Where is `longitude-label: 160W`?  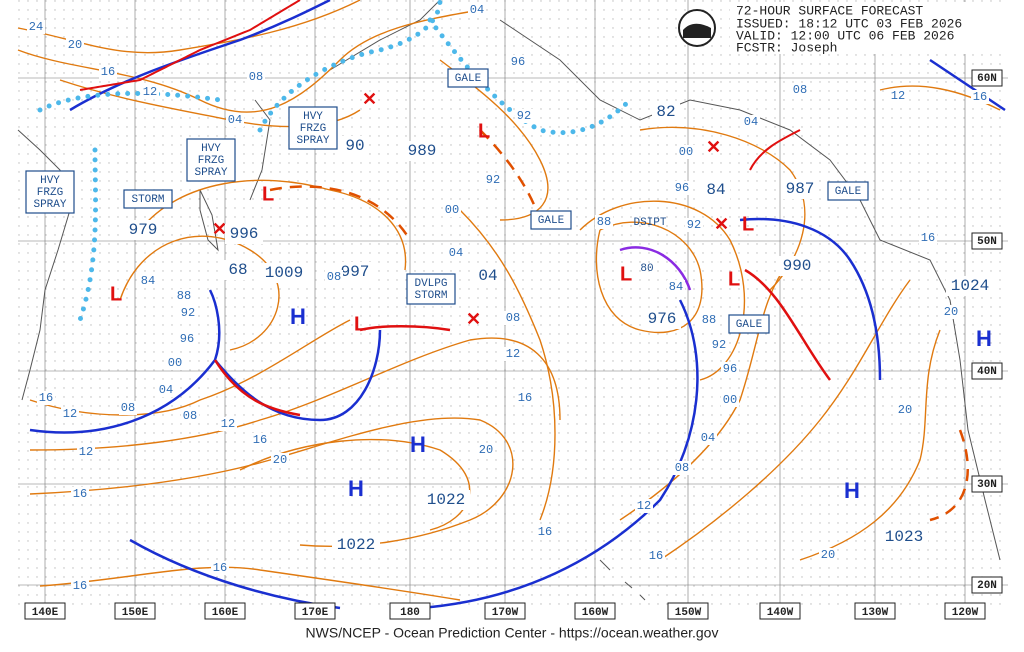
longitude-label: 160W is located at coordinates (595, 613).